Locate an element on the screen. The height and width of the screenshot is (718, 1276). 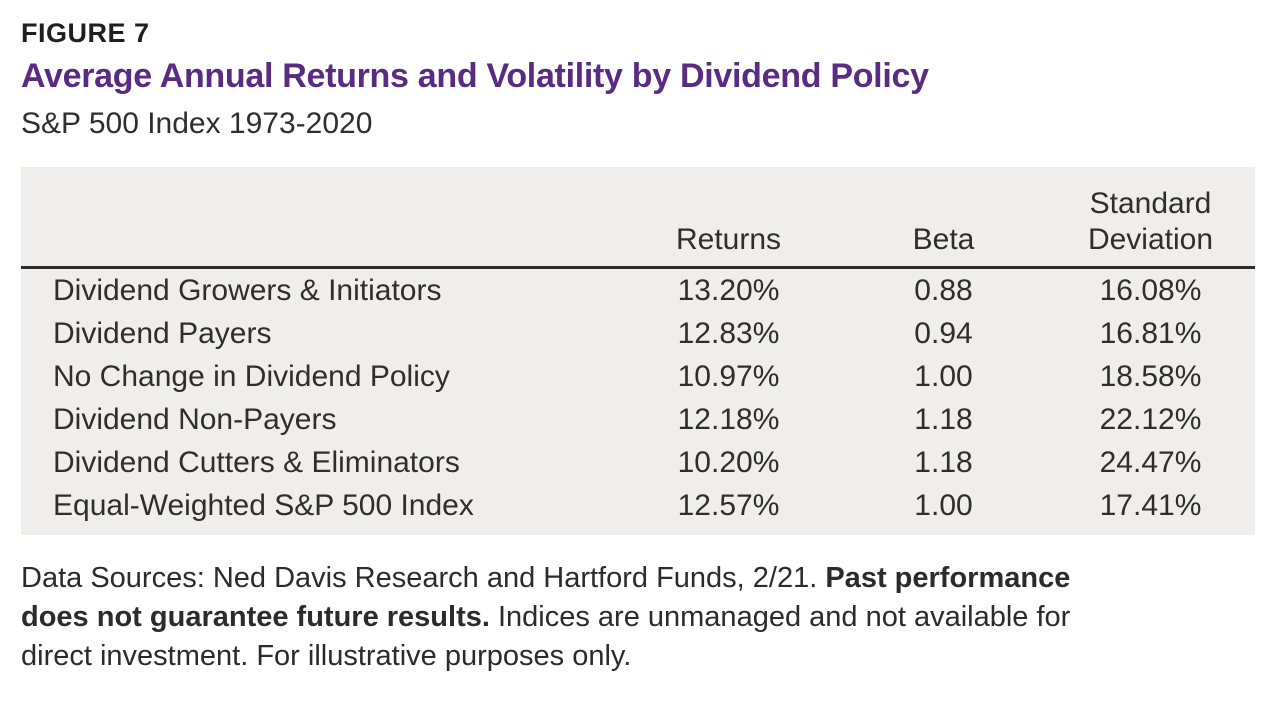
beta-value: 0.94 is located at coordinates (943, 333).